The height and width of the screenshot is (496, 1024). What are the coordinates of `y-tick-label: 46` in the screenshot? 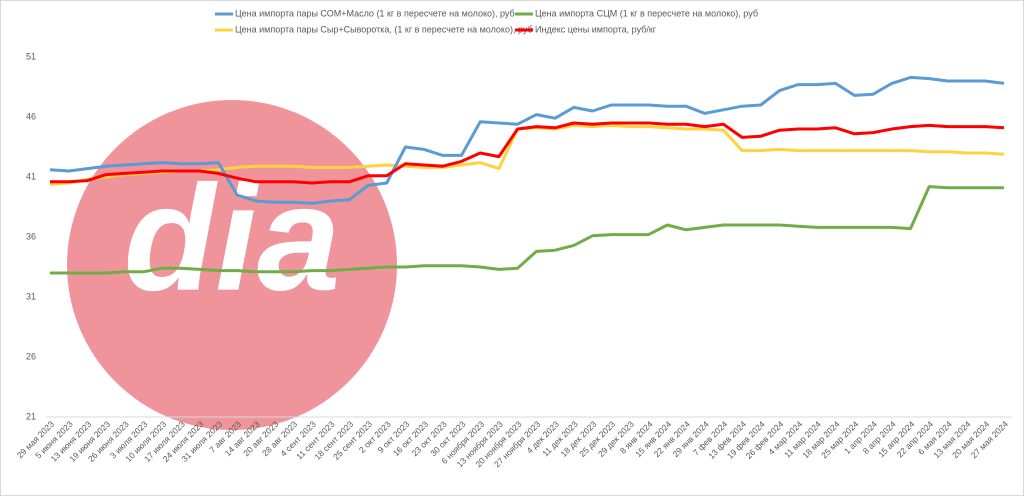 It's located at (31, 116).